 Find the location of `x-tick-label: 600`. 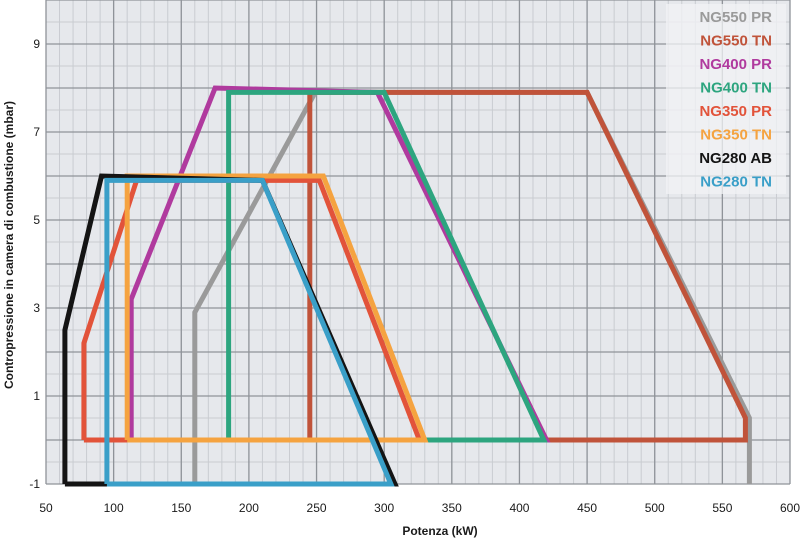

x-tick-label: 600 is located at coordinates (790, 508).